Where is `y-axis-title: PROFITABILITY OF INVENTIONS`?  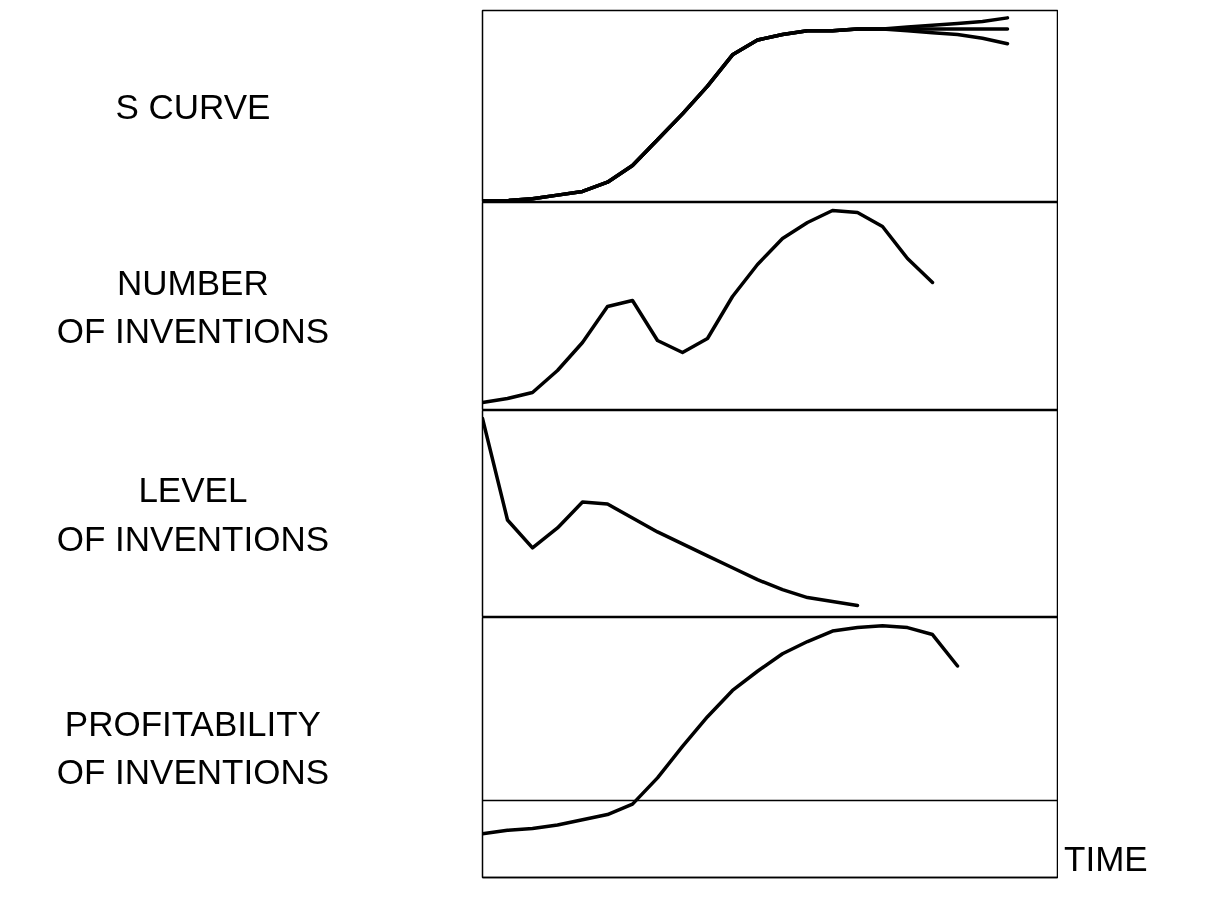 y-axis-title: PROFITABILITY OF INVENTIONS is located at coordinates (193, 747).